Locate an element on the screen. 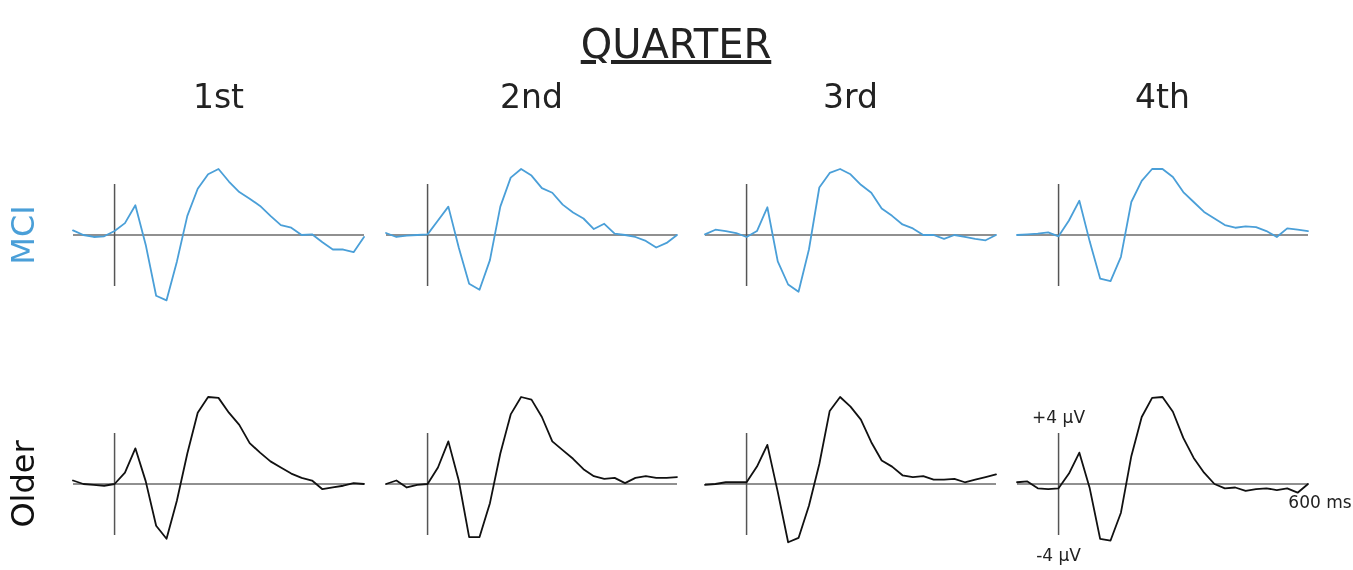  annotation: +4 μV is located at coordinates (1059, 417).